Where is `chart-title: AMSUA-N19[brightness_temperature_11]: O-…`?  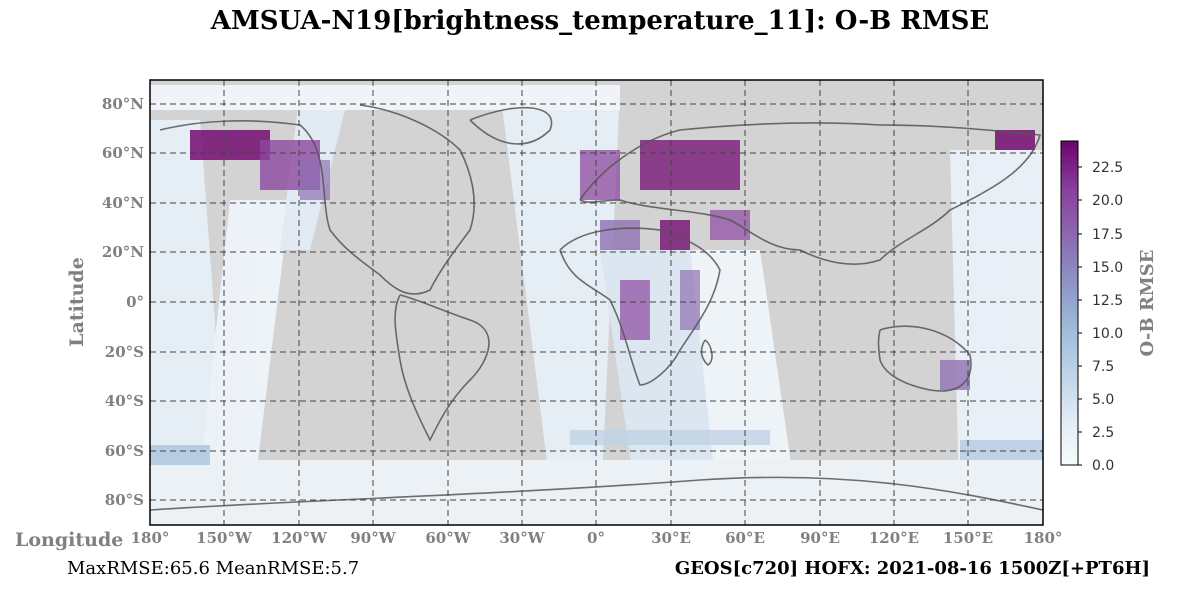
chart-title: AMSUA-N19[brightness_temperature_11]: O-… is located at coordinates (600, 21).